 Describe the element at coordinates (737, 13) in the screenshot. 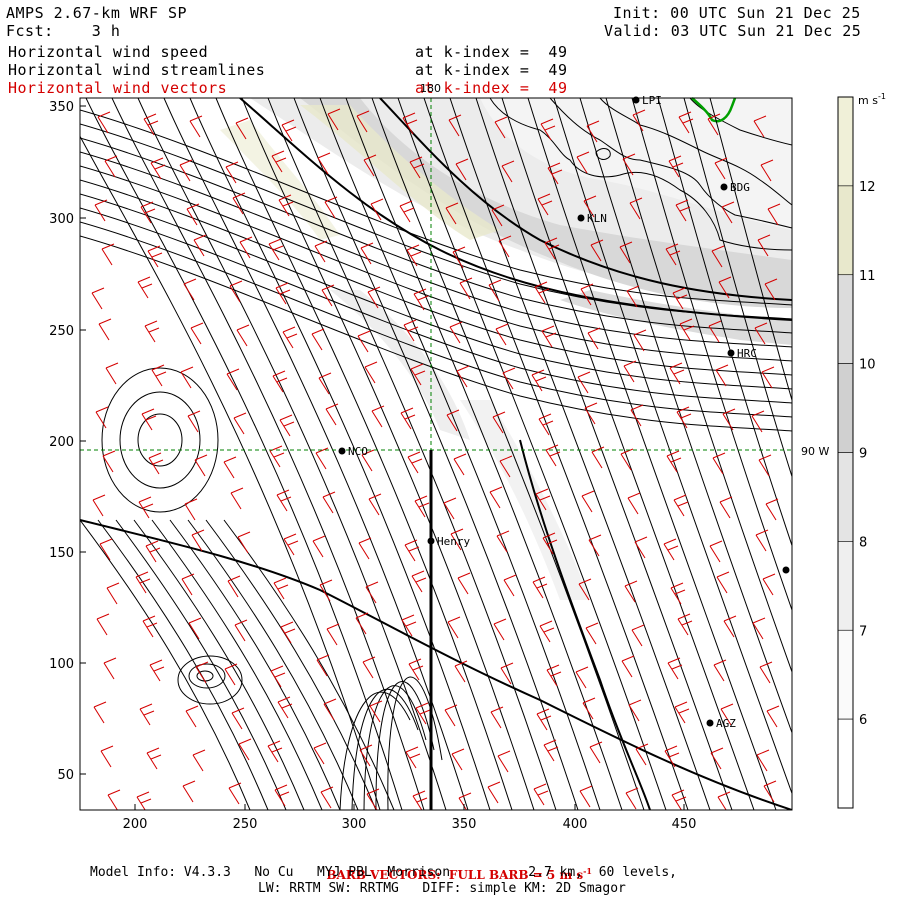

I see `init-time: Init: 00 UTC Sun 21 Dec 25` at that location.